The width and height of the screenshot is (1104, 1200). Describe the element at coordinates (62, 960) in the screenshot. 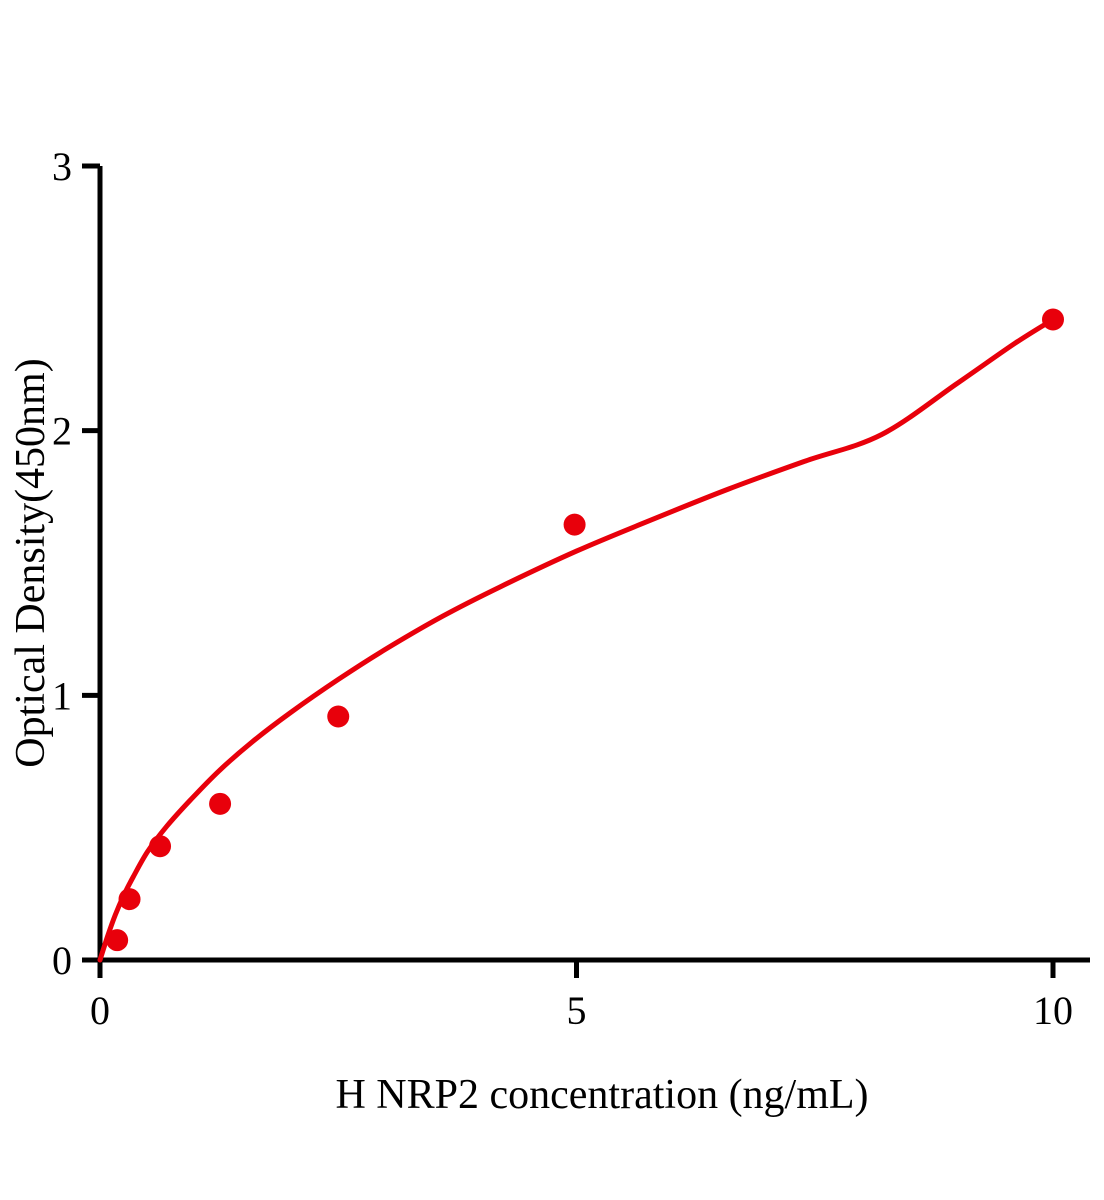

I see `y-tick-label-0: 0` at that location.